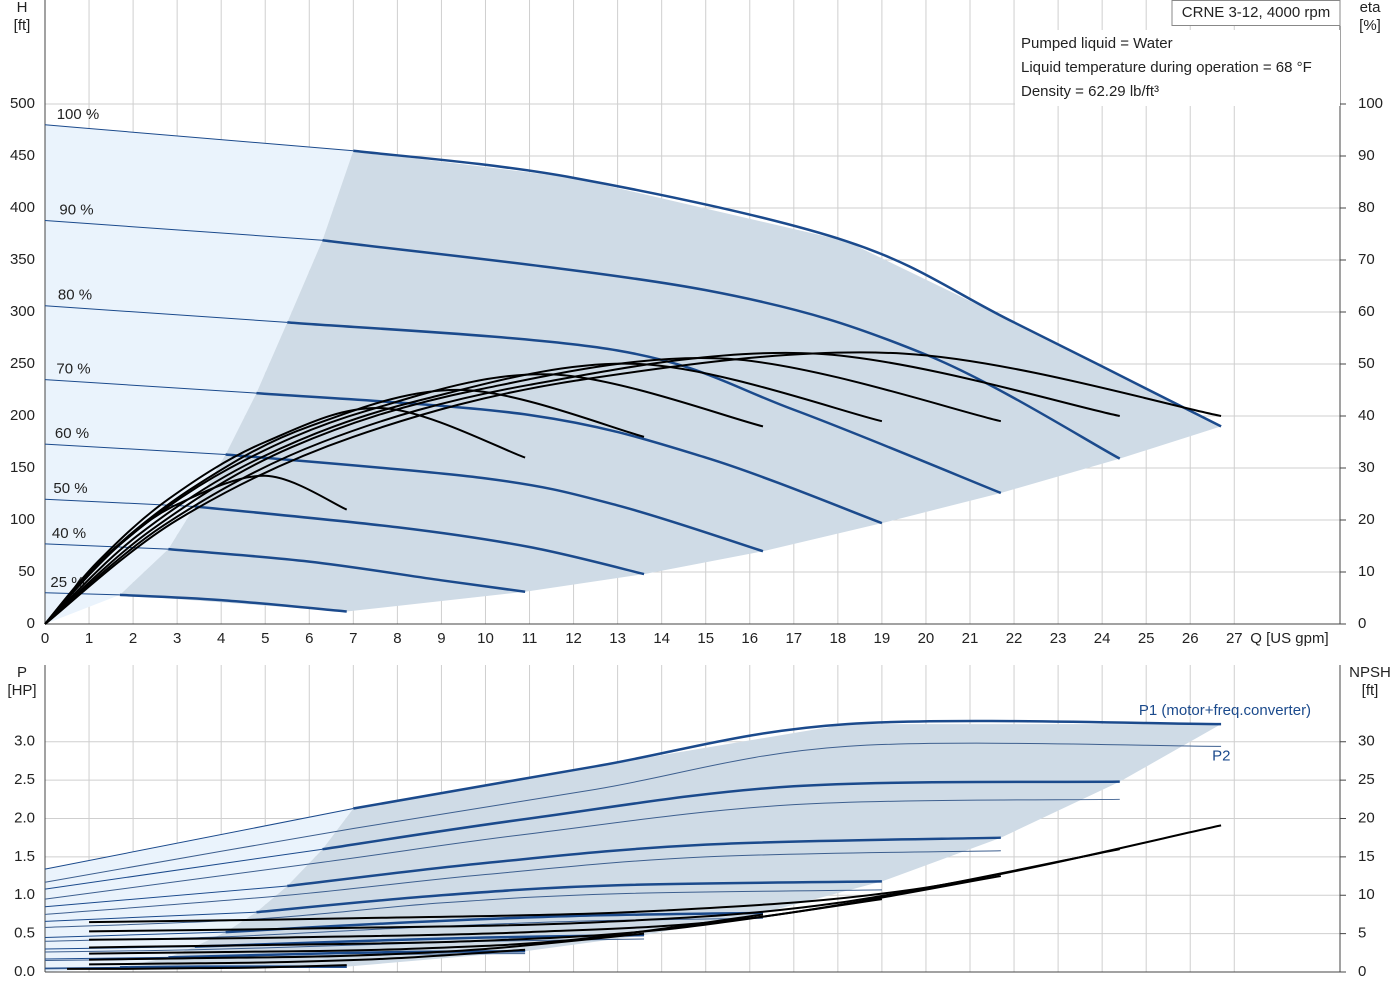 Image resolution: width=1400 pixels, height=1000 pixels. What do you see at coordinates (199, 374) in the screenshot?
I see `light-area` at bounding box center [199, 374].